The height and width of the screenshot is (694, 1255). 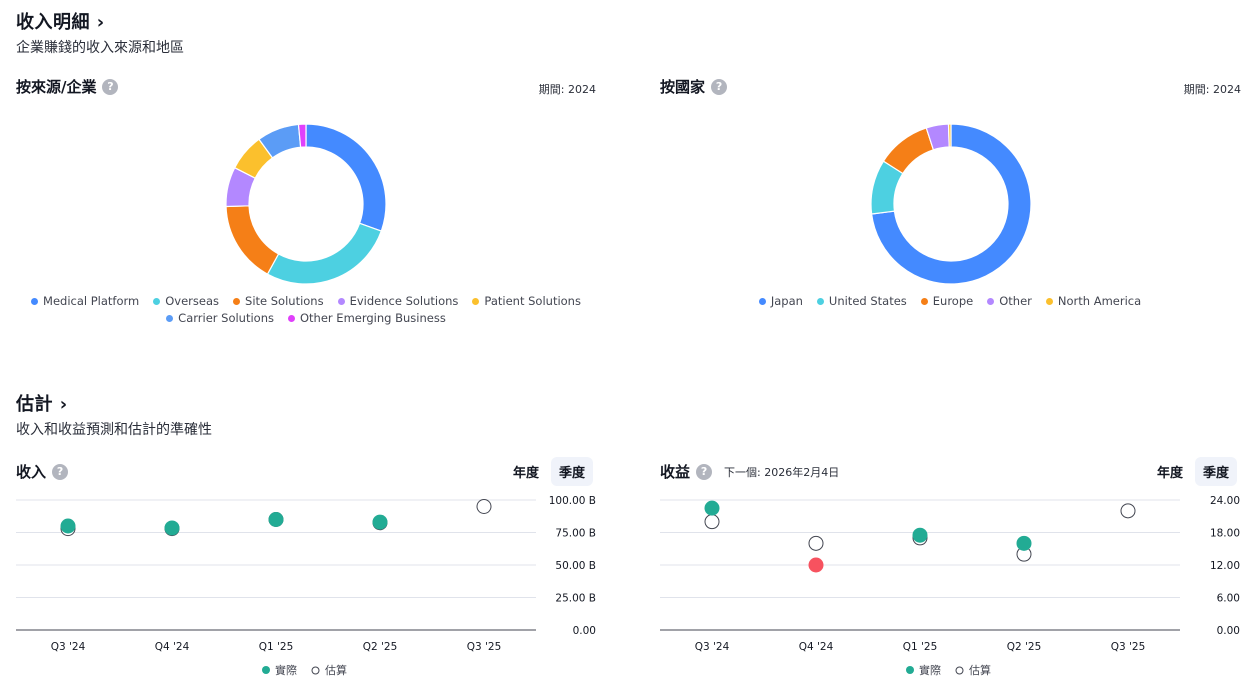 I want to click on donut-slice-medical-platform, so click(x=346, y=177).